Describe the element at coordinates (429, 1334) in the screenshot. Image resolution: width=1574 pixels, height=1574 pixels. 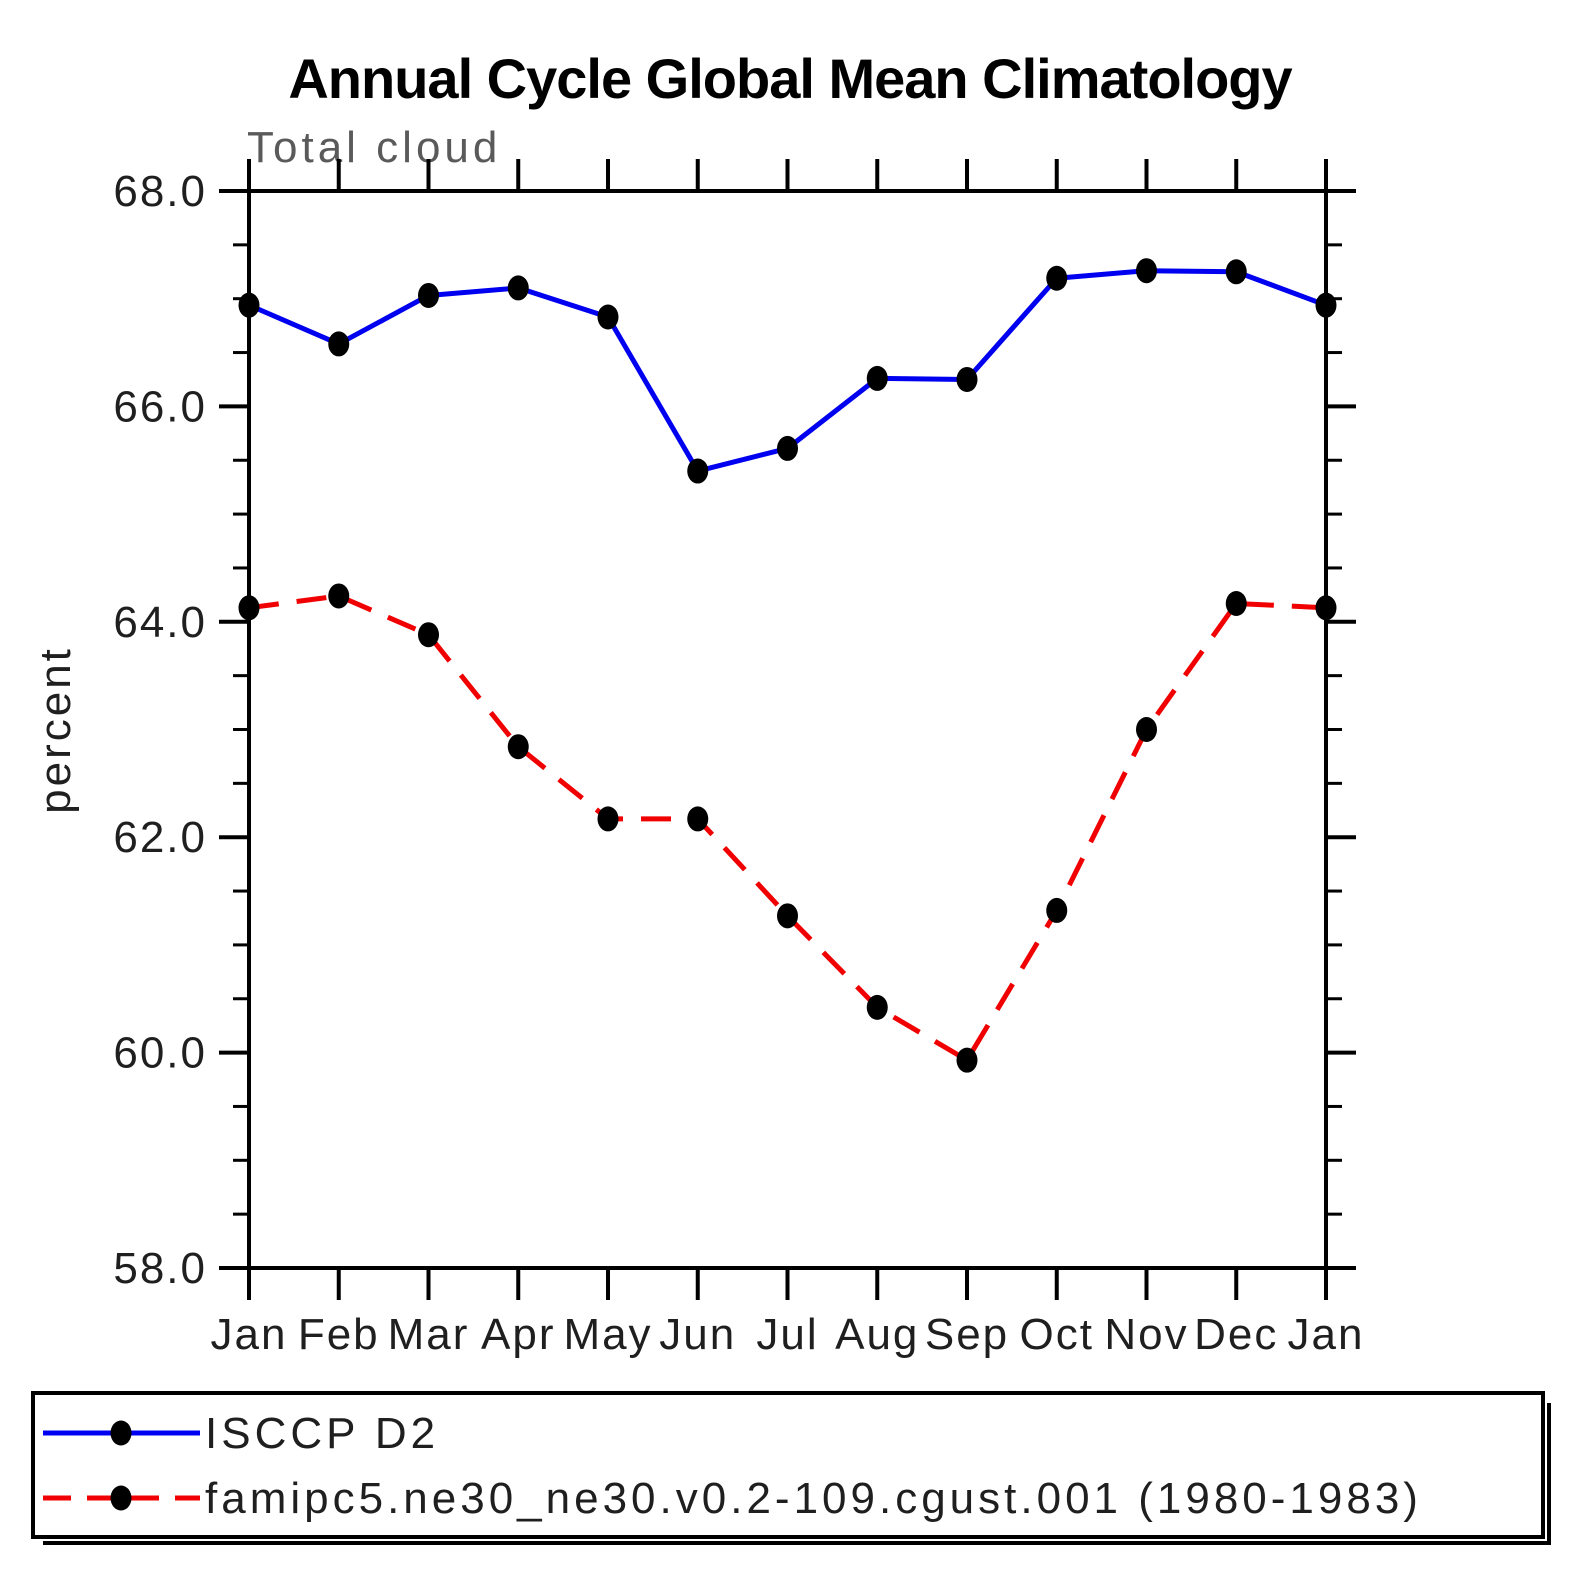
I see `x-tick-label: Mar` at that location.